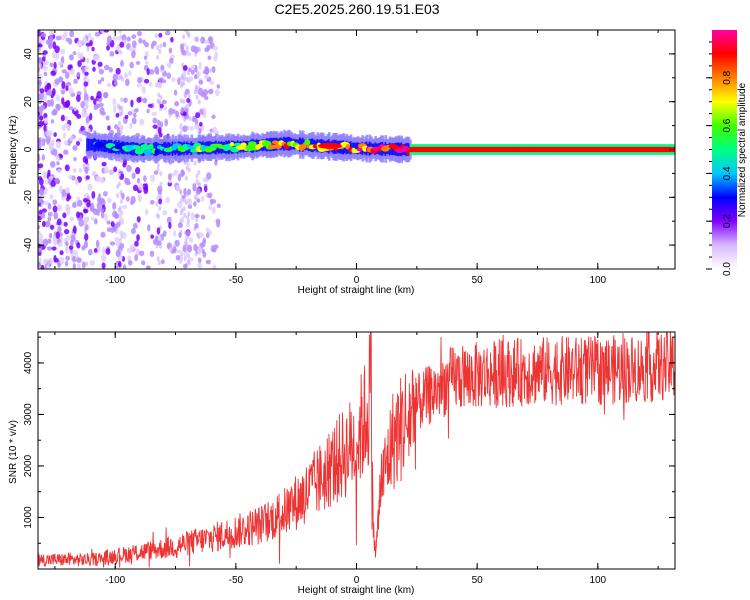 Image resolution: width=750 pixels, height=600 pixels. What do you see at coordinates (356, 148) in the screenshot?
I see `ridge-outer` at bounding box center [356, 148].